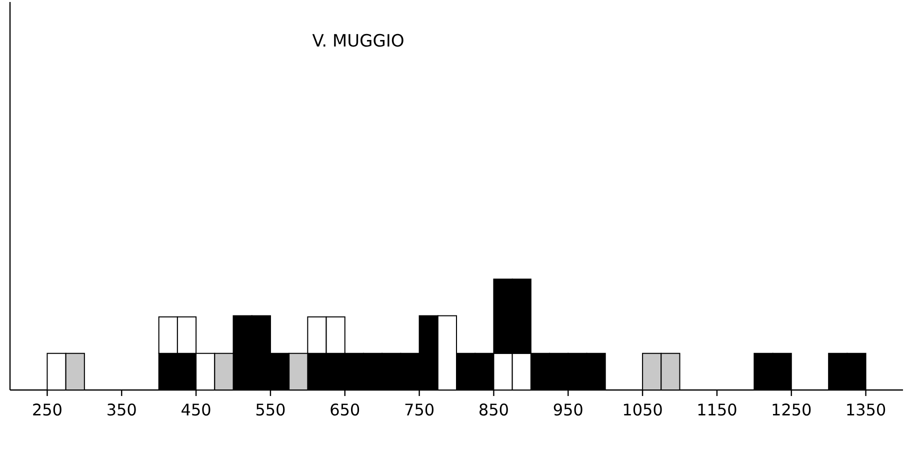  Describe the element at coordinates (358, 40) in the screenshot. I see `chart-title: V. MUGGIO` at that location.